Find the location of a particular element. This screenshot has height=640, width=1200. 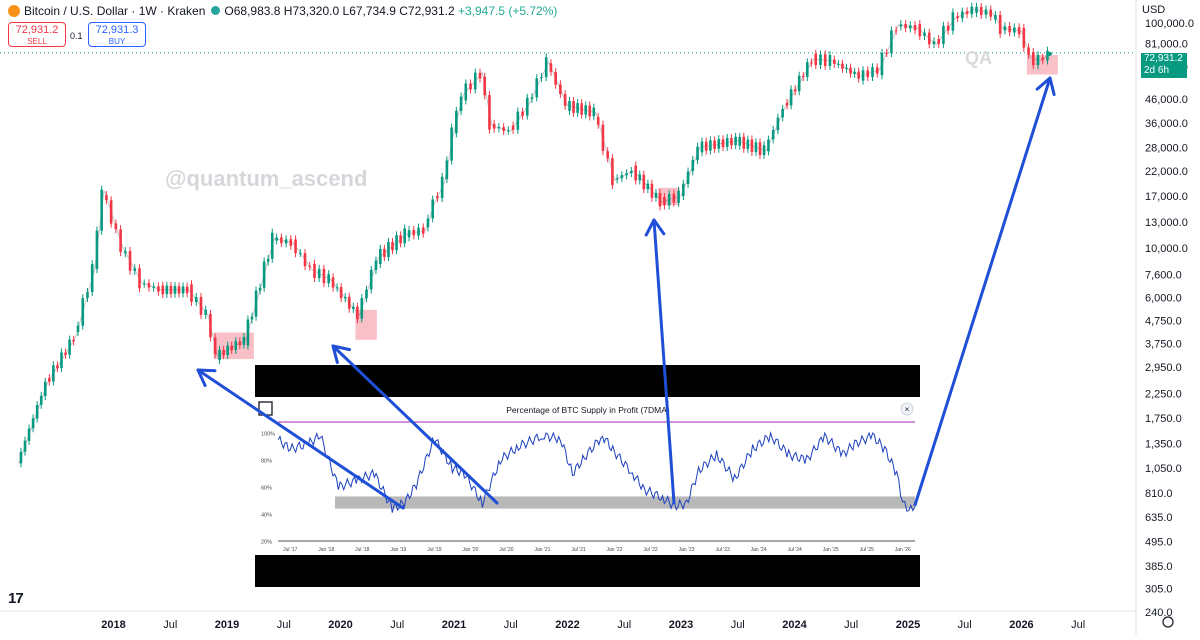

y-tick-label: 240.0 is located at coordinates (1159, 613).